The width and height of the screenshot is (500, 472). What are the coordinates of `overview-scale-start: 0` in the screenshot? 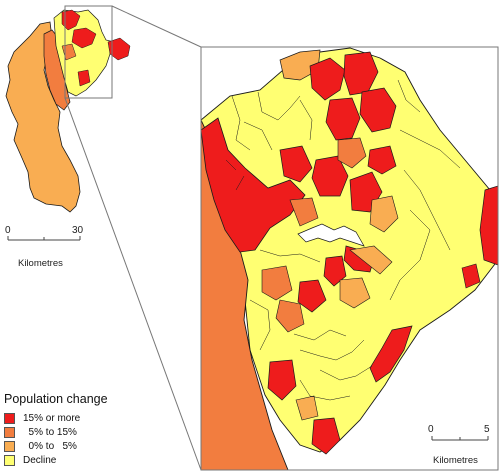 It's located at (8, 230).